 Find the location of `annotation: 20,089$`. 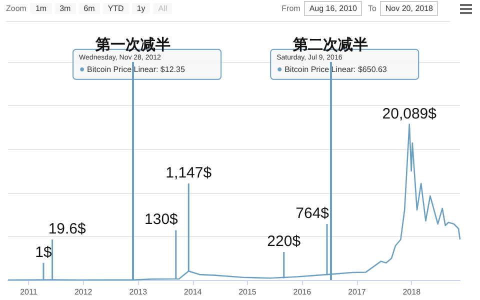

annotation: 20,089$ is located at coordinates (410, 113).